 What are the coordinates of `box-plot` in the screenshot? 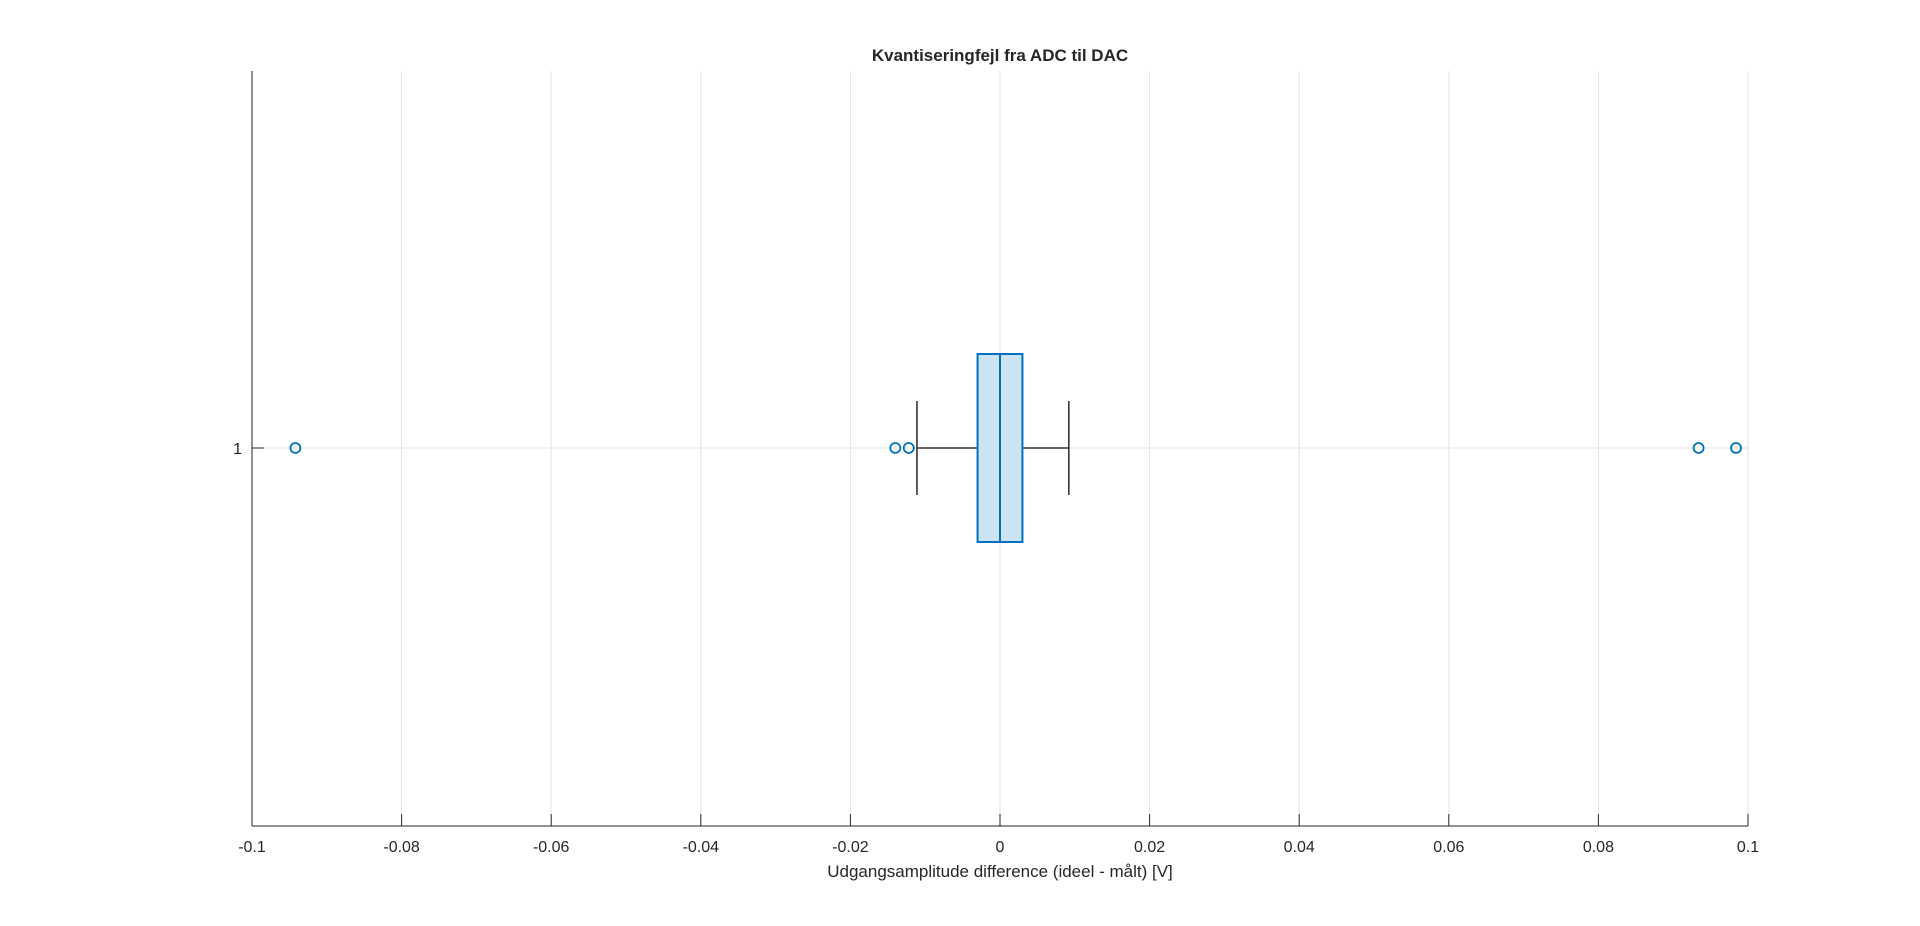 It's located at (993, 448).